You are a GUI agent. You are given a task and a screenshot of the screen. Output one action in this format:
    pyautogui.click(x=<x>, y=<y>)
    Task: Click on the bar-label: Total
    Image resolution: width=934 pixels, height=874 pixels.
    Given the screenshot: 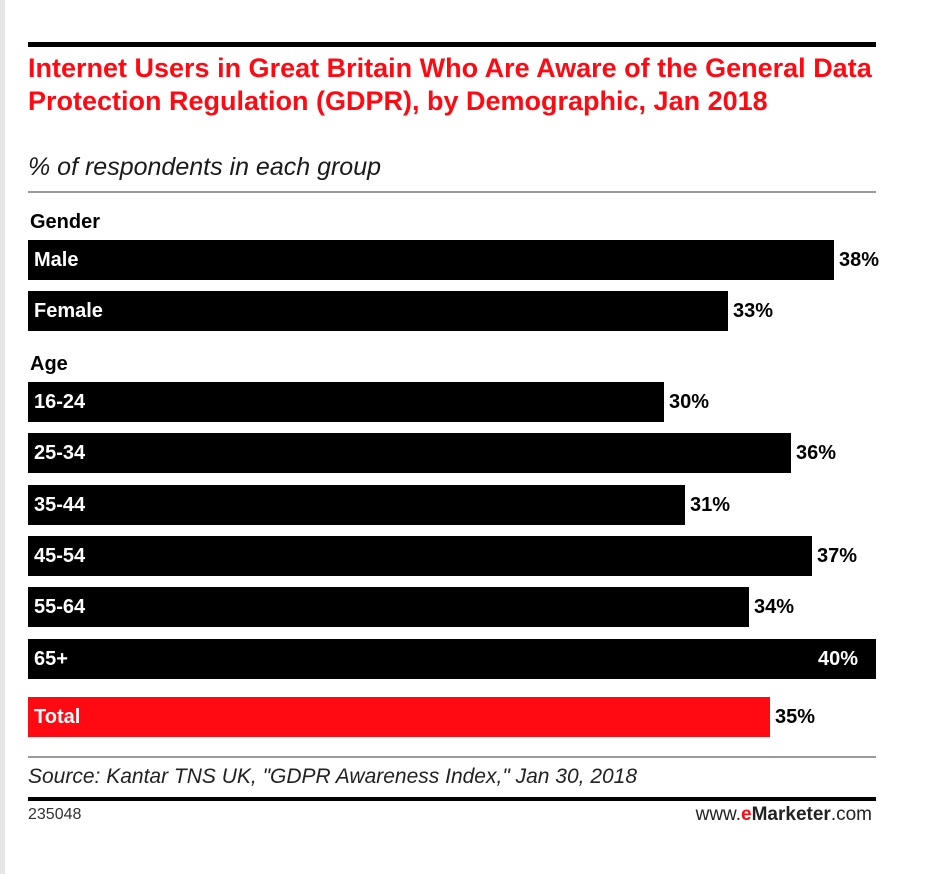 What is the action you would take?
    pyautogui.click(x=57, y=717)
    